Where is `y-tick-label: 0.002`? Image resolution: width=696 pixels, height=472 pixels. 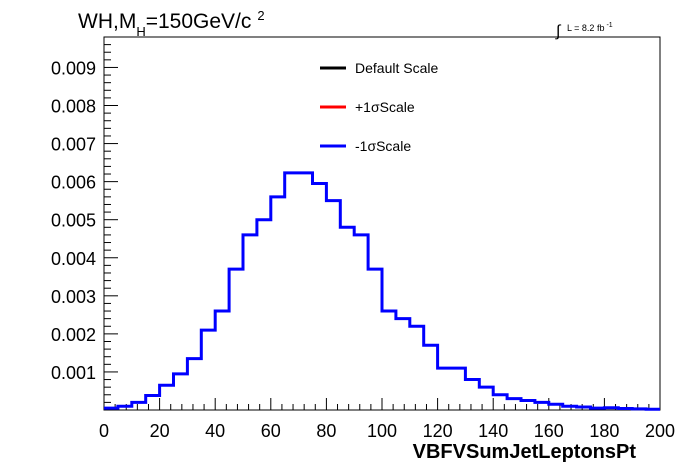
y-tick-label: 0.002 is located at coordinates (73, 335).